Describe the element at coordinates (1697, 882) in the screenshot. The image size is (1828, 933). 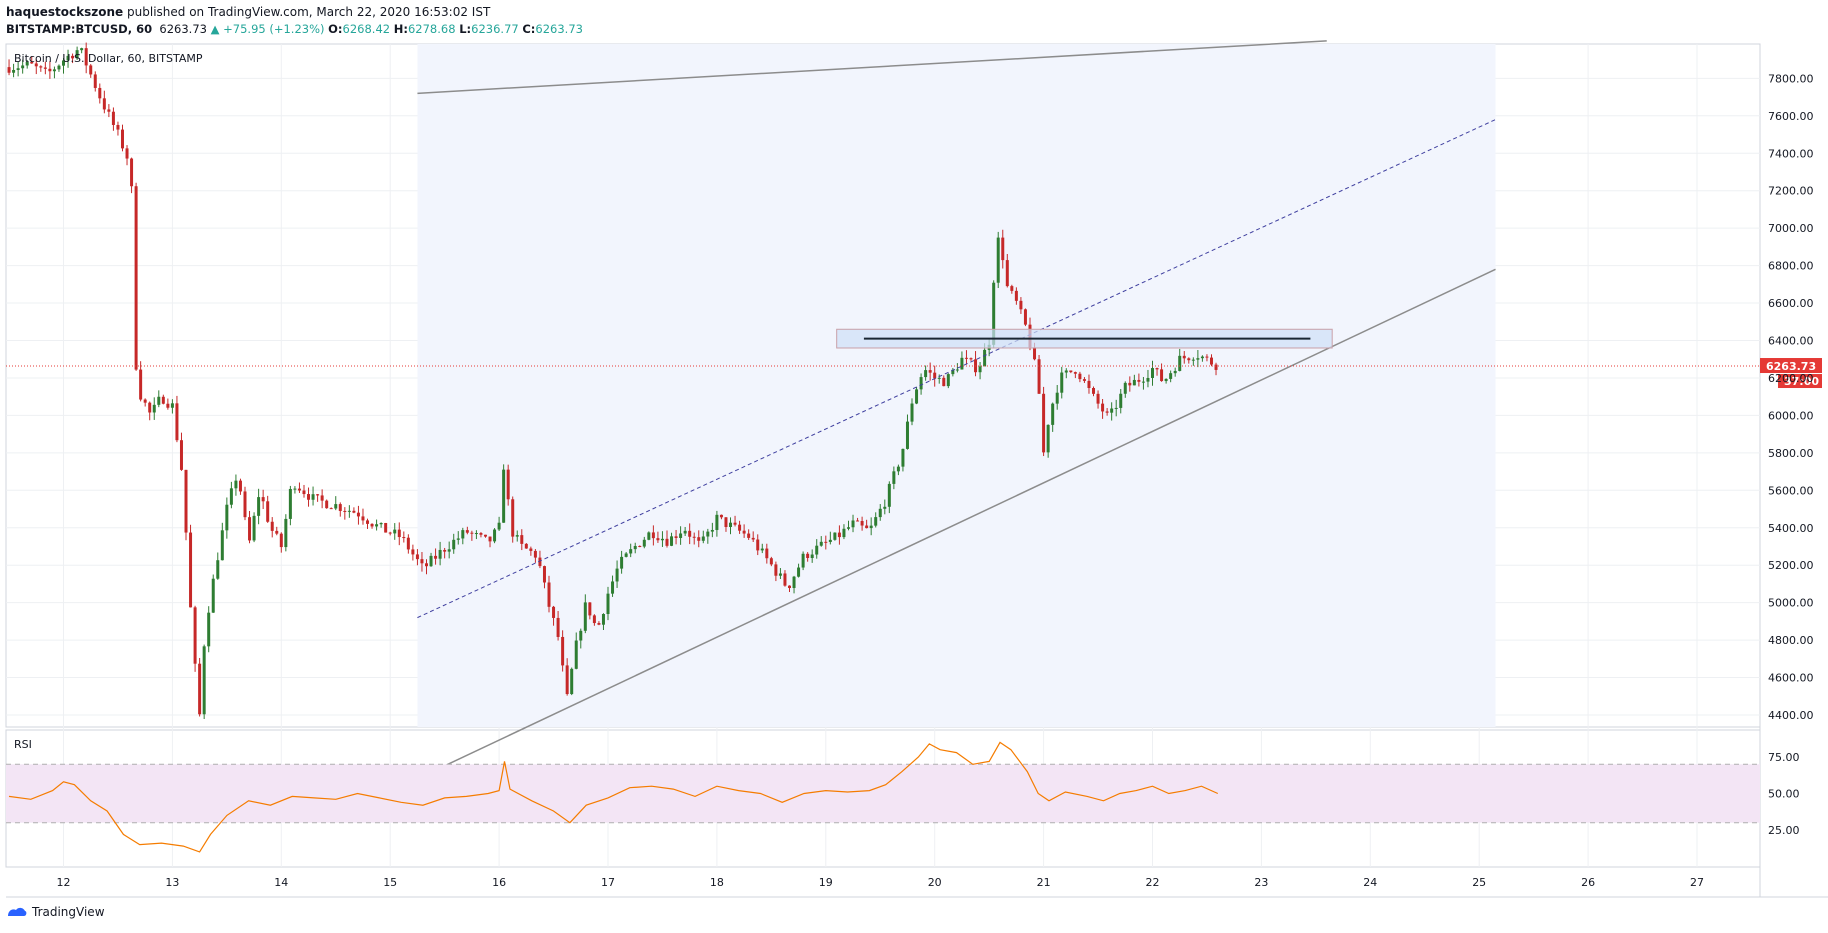
I see `time-tick-label: 27` at that location.